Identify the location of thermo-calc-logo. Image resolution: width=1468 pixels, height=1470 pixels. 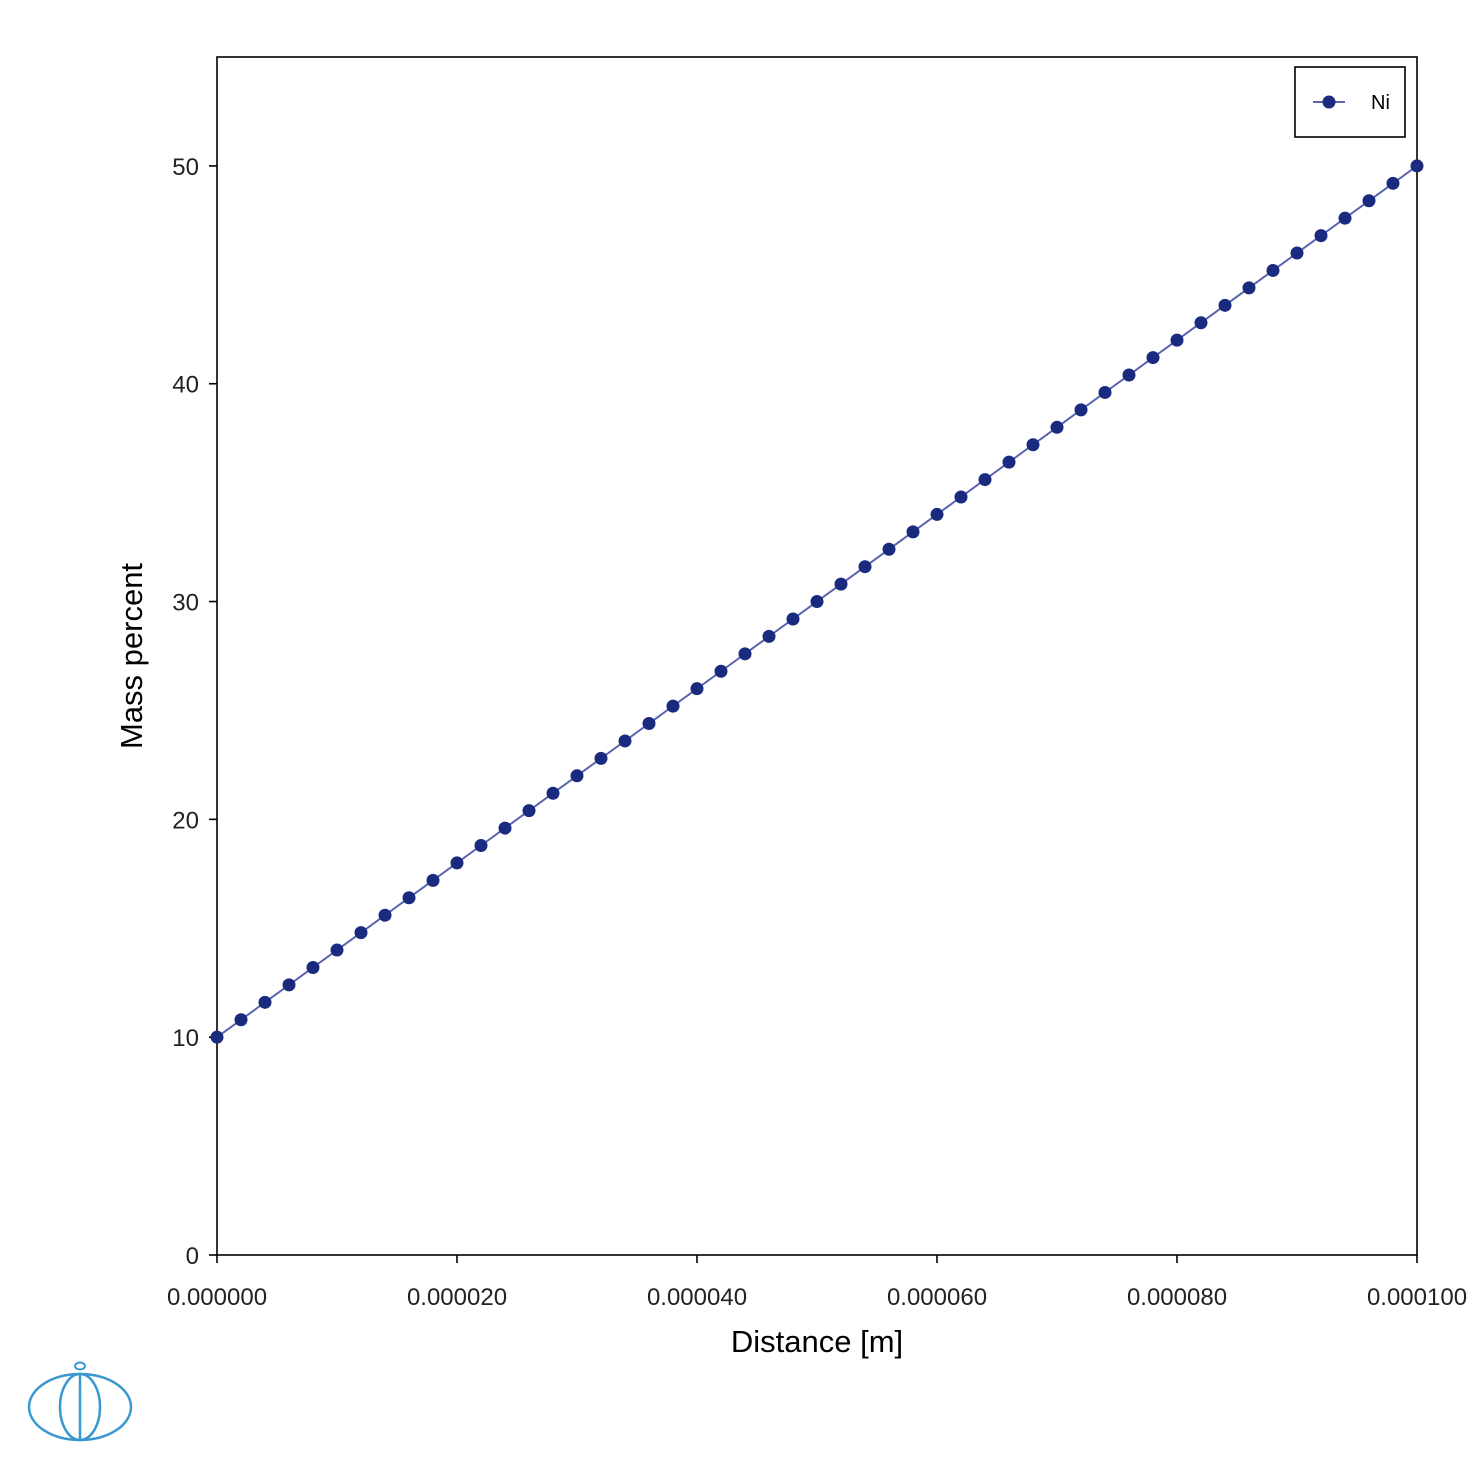
(80, 1401).